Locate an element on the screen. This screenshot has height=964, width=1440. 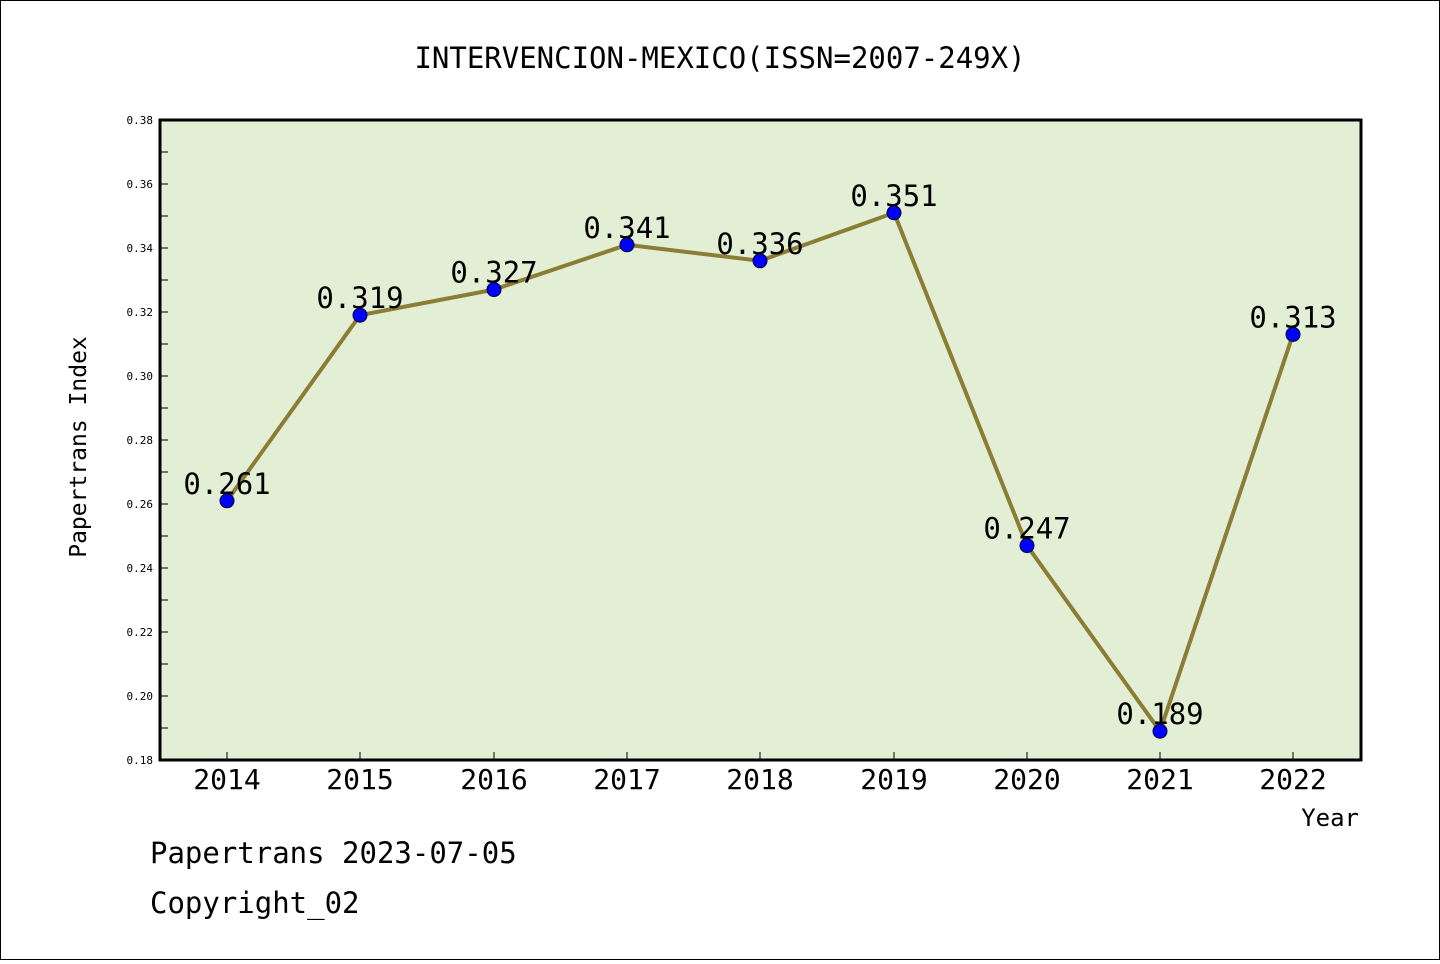
x-tick-label: 2022 is located at coordinates (1292, 779).